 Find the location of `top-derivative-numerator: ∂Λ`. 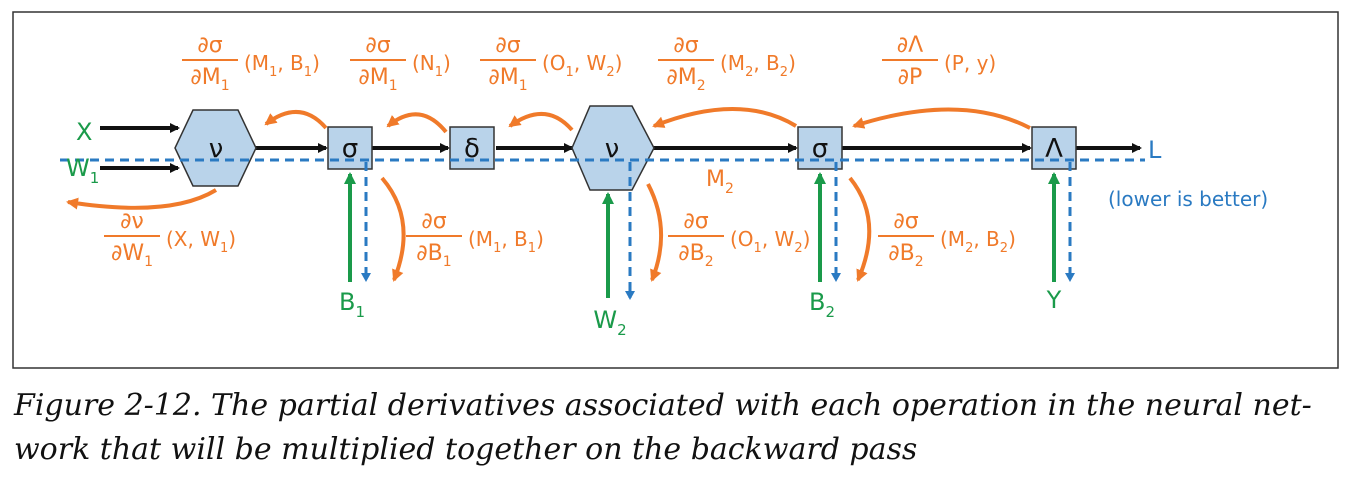

top-derivative-numerator: ∂Λ is located at coordinates (910, 45).